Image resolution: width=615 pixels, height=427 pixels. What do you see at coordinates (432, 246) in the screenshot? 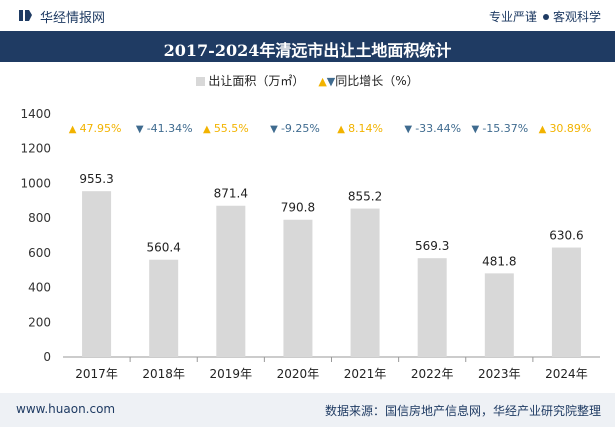
I see `bar-value-label: 569.3` at bounding box center [432, 246].